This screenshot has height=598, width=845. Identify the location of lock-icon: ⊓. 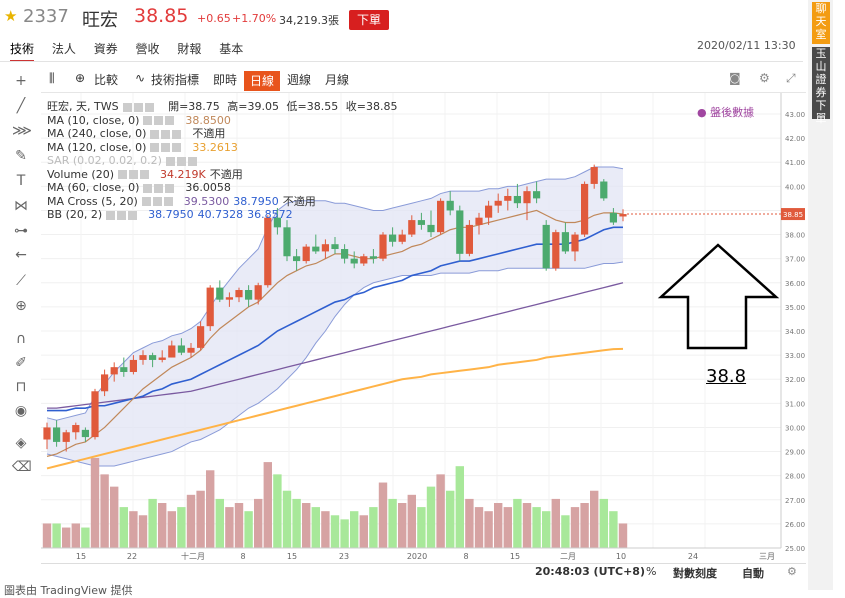
(21, 387).